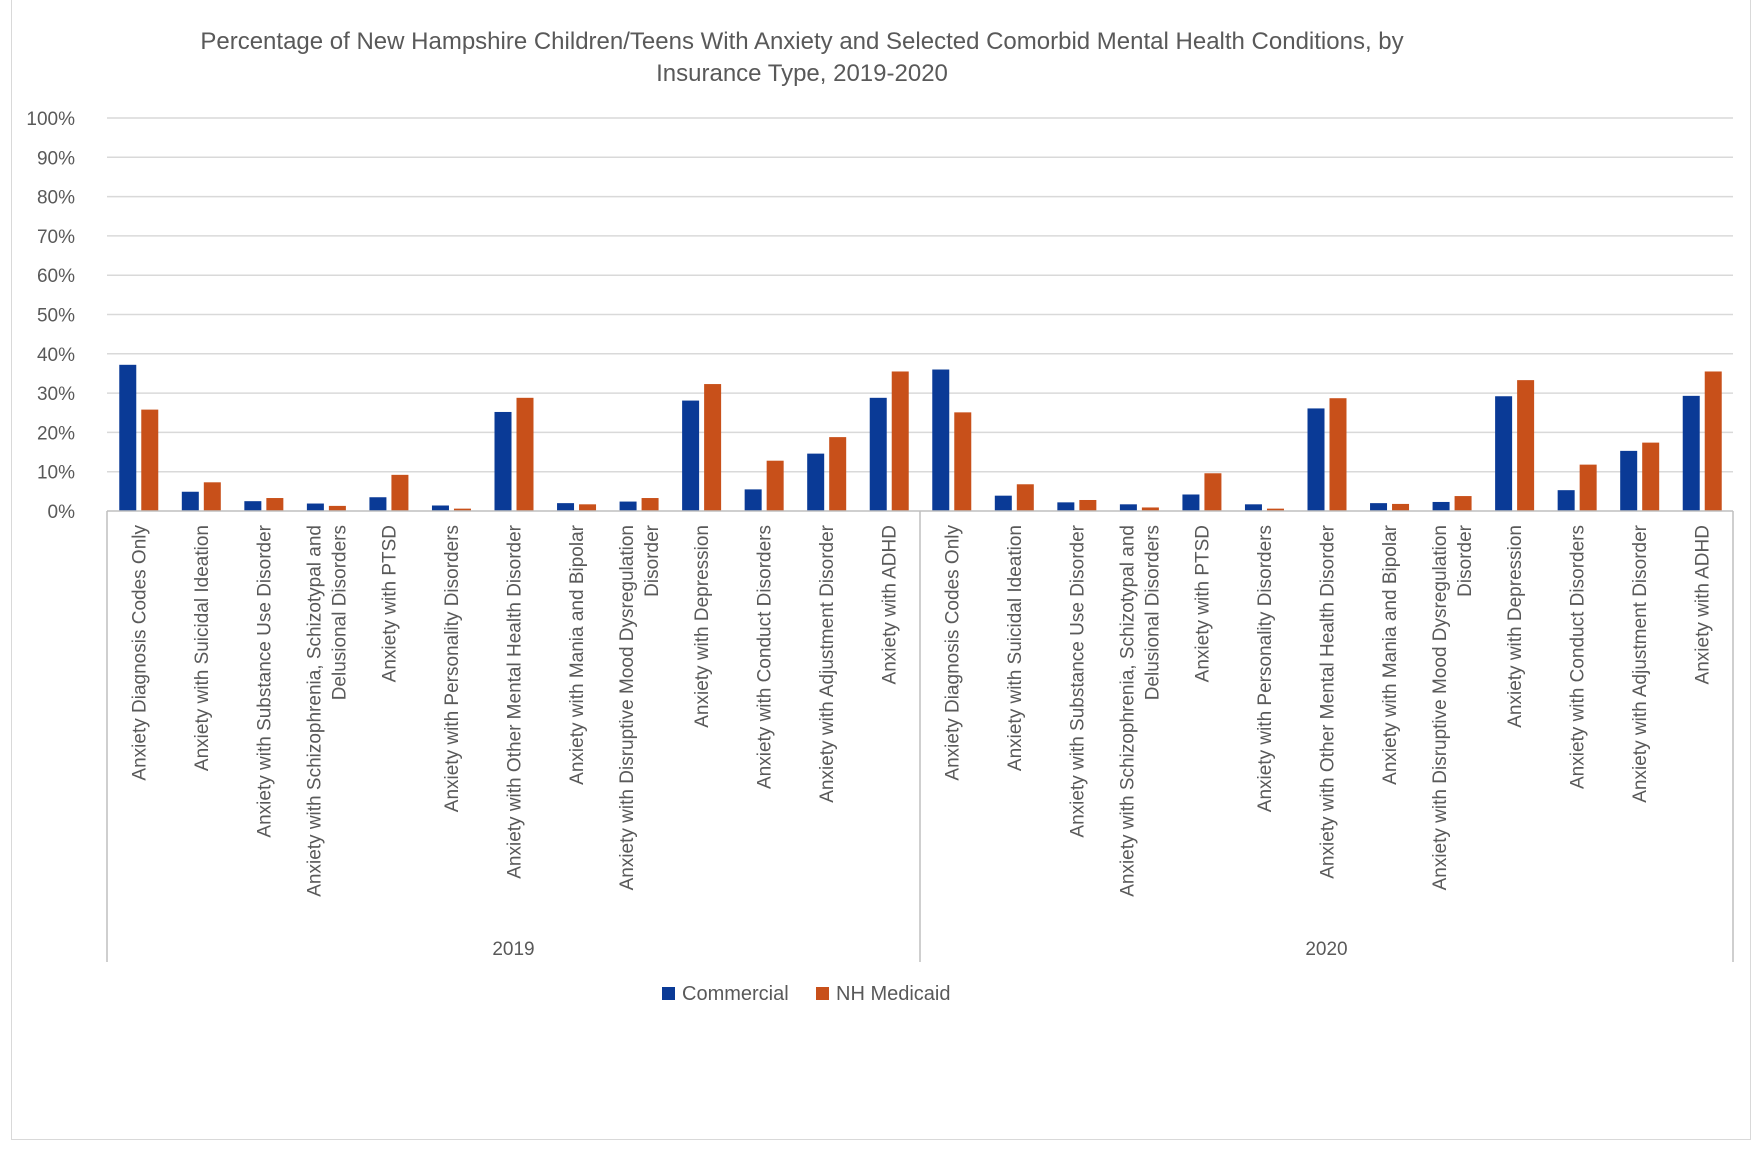 The height and width of the screenshot is (1154, 1763). I want to click on y-tick-label: 100%, so click(50, 119).